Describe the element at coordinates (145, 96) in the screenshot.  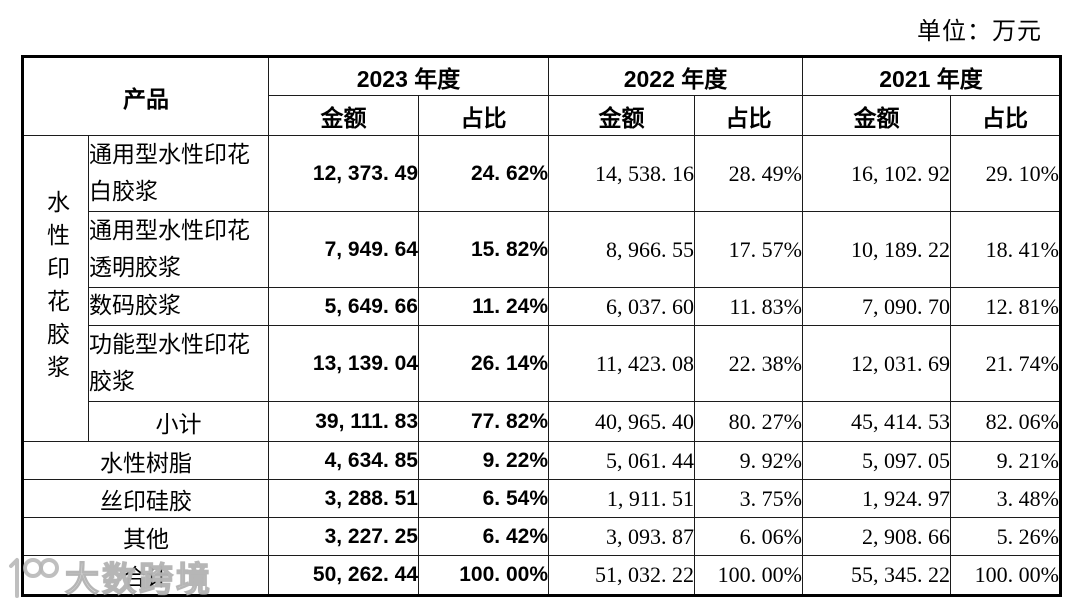
I see `col-header-product: 产品` at that location.